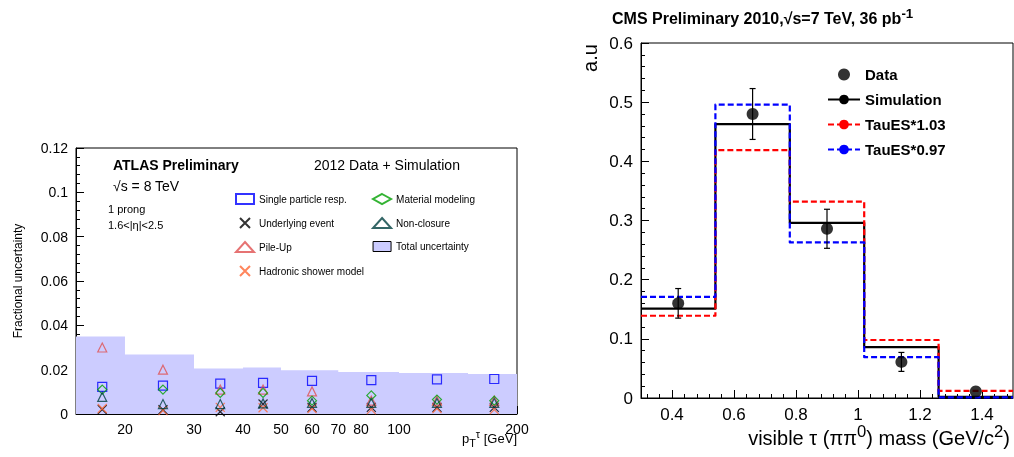 The width and height of the screenshot is (1014, 457). Describe the element at coordinates (858, 414) in the screenshot. I see `x-tick-label: 1` at that location.